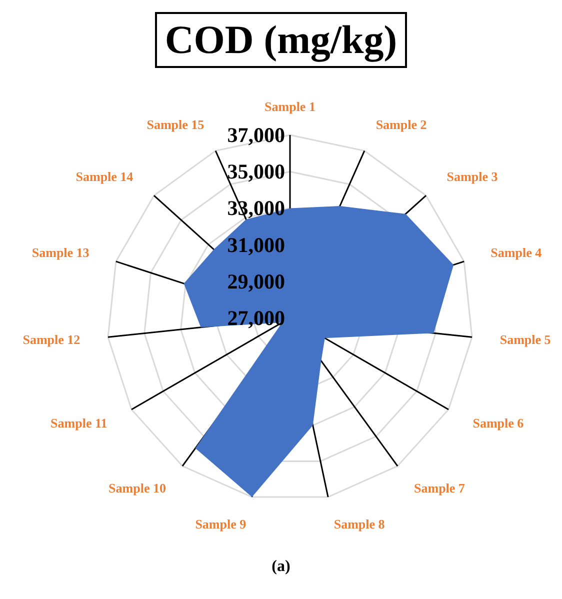 This screenshot has height=599, width=562. Describe the element at coordinates (221, 524) in the screenshot. I see `spoke-label: Sample 9` at that location.